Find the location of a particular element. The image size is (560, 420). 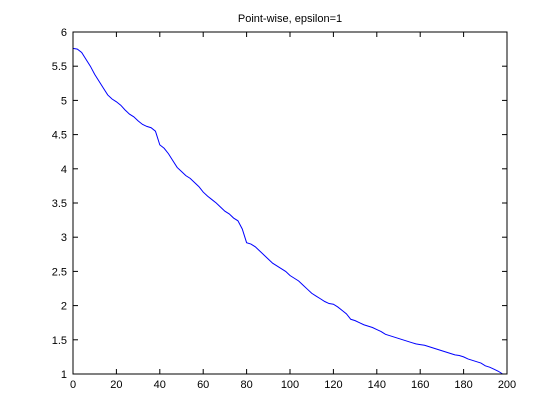

x-tick-label: 60 is located at coordinates (203, 385).